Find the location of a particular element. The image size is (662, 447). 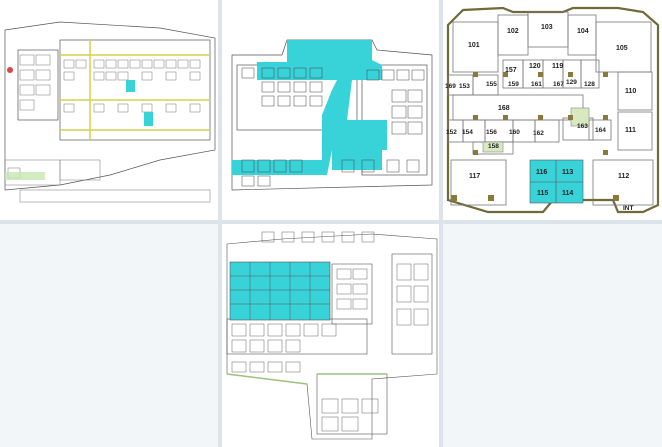

room-161-label: 161 is located at coordinates (536, 84).